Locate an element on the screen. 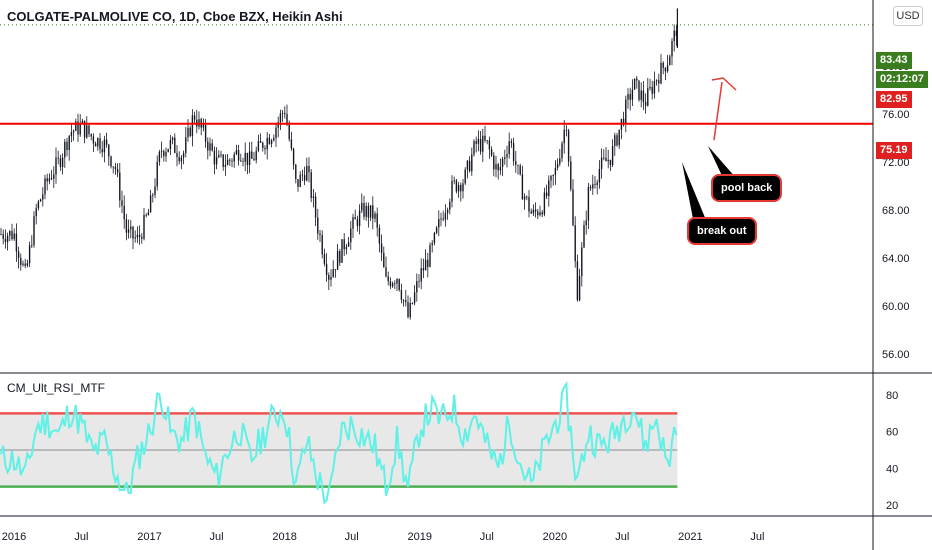 Image resolution: width=932 pixels, height=550 pixels. rsi-tick-label: 80 is located at coordinates (892, 396).